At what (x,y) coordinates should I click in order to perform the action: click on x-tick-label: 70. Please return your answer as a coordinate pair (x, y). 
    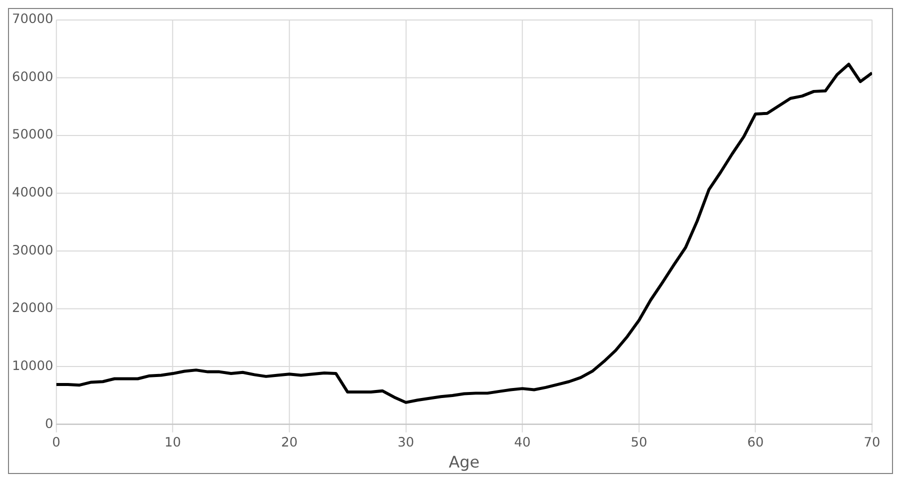
    Looking at the image, I should click on (872, 443).